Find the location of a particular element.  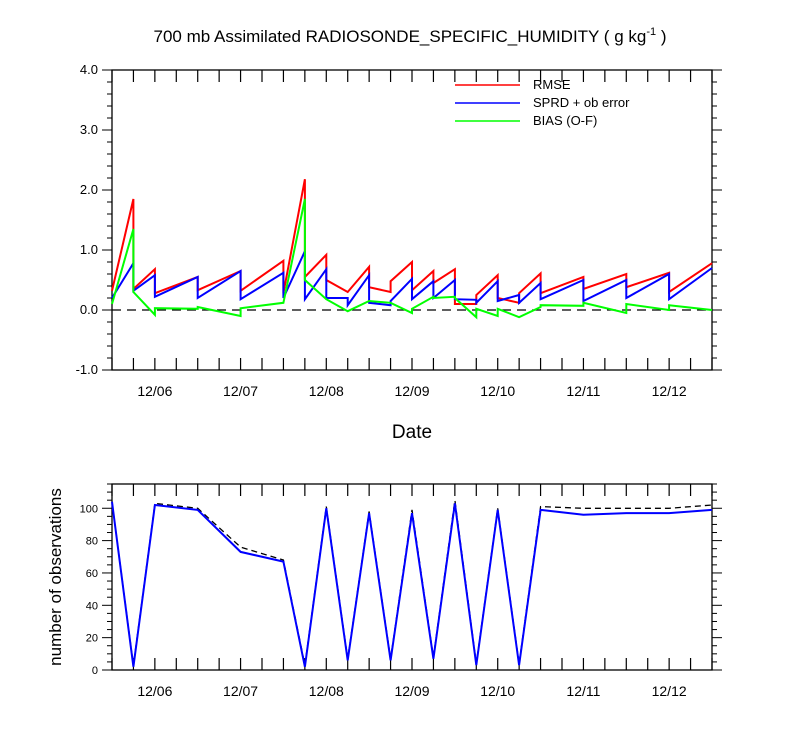

top-ytick-label: 3.0 is located at coordinates (89, 129).